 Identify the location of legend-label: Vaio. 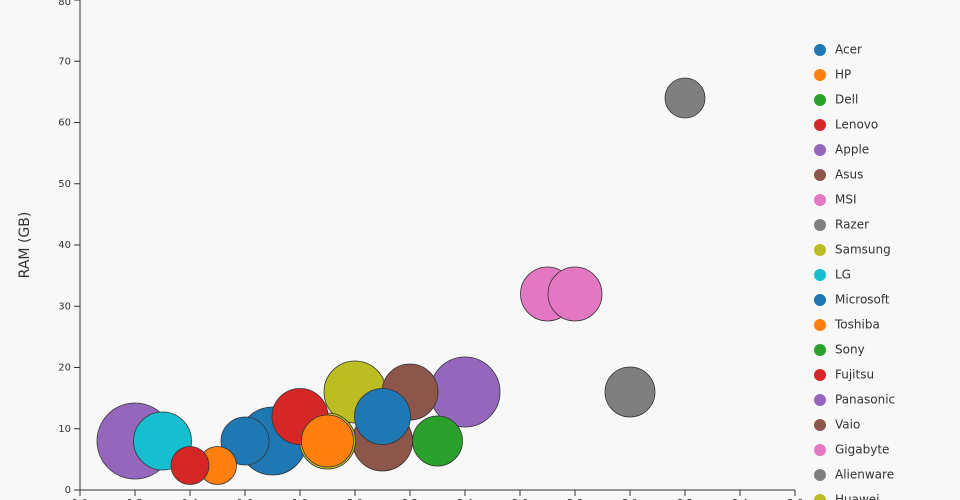
(847, 425).